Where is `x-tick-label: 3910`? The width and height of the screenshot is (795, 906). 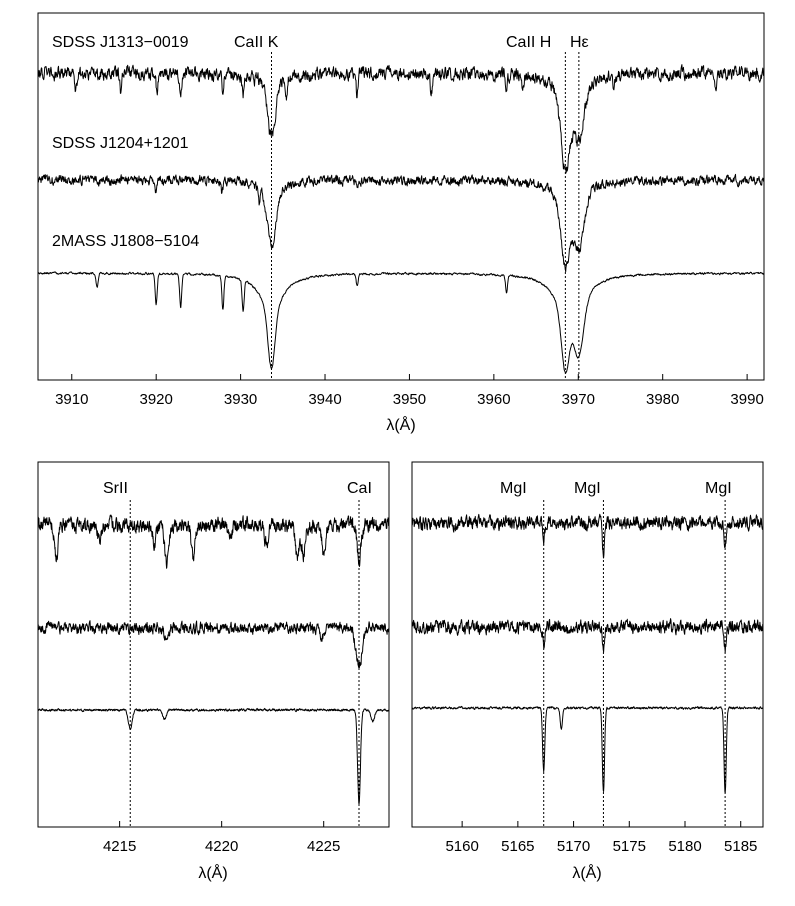
x-tick-label: 3910 is located at coordinates (71, 399).